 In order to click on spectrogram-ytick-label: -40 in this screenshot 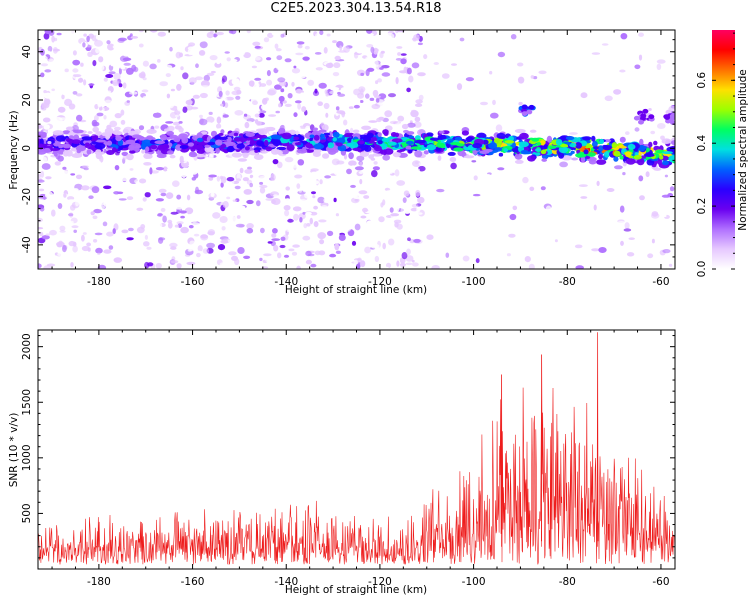, I will do `click(27, 244)`.